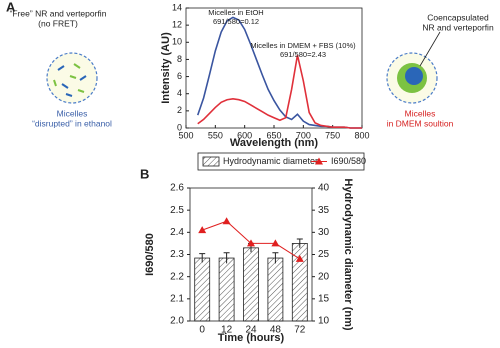 Image resolution: width=500 pixels, height=348 pixels. What do you see at coordinates (324, 232) in the screenshot?
I see `y2-tick-label: 30` at bounding box center [324, 232].